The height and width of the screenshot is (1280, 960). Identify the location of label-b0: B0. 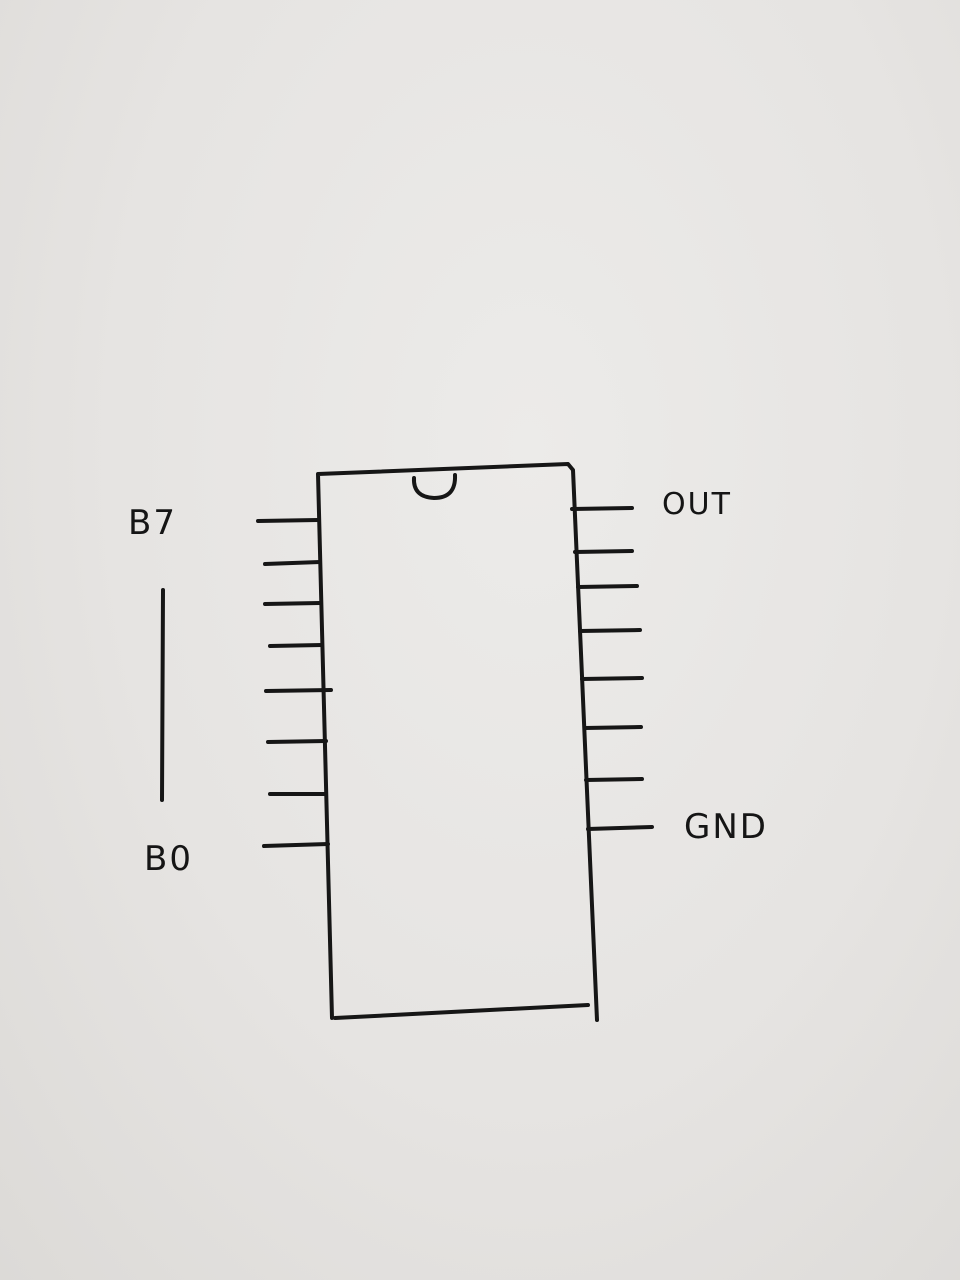
(168, 859).